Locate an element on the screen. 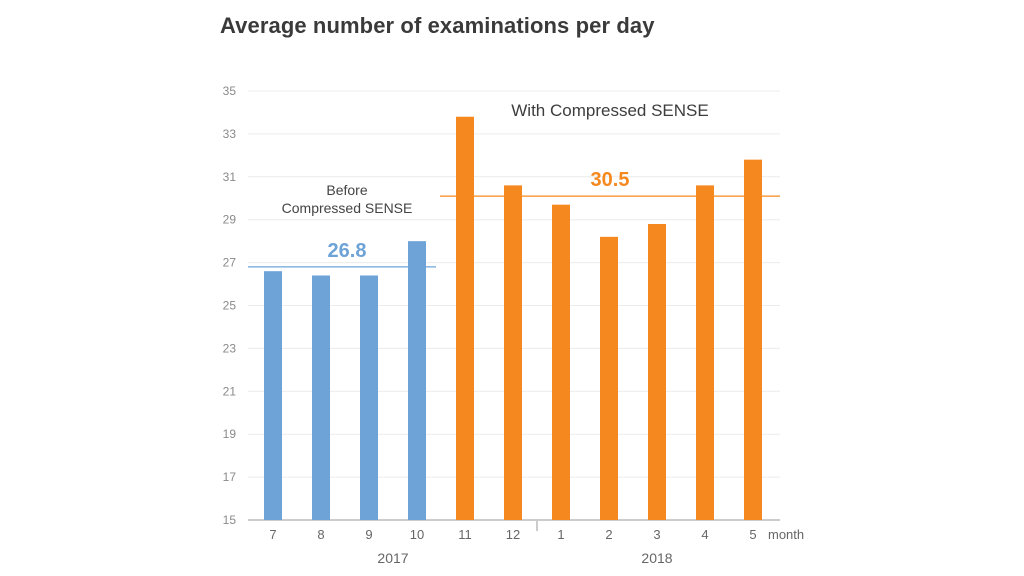  y-tick-label: 25 is located at coordinates (230, 306).